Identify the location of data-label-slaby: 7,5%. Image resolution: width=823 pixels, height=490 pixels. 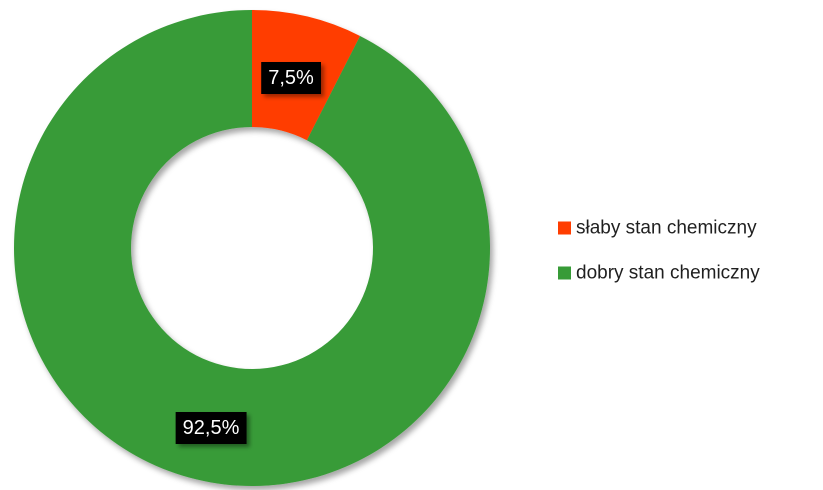
(291, 78).